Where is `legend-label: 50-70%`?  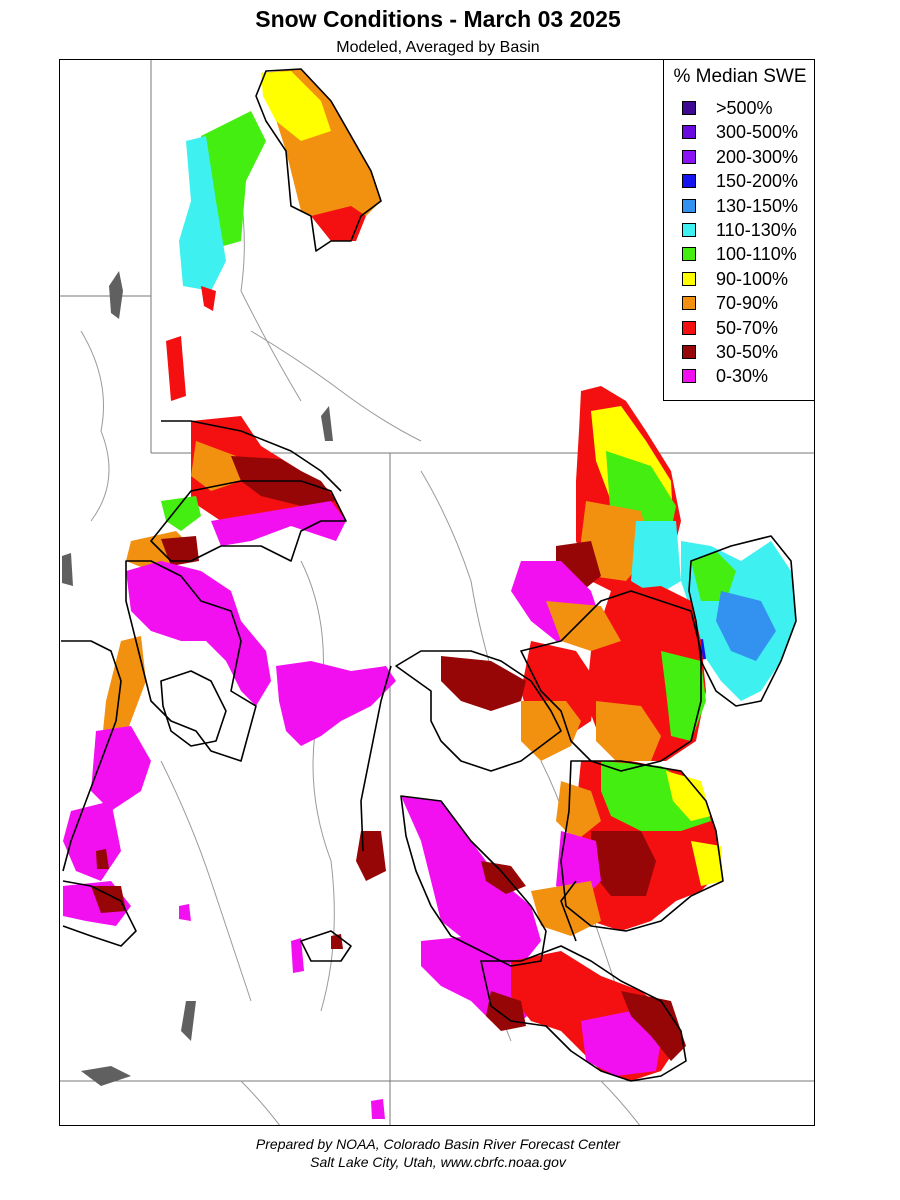 legend-label: 50-70% is located at coordinates (747, 327).